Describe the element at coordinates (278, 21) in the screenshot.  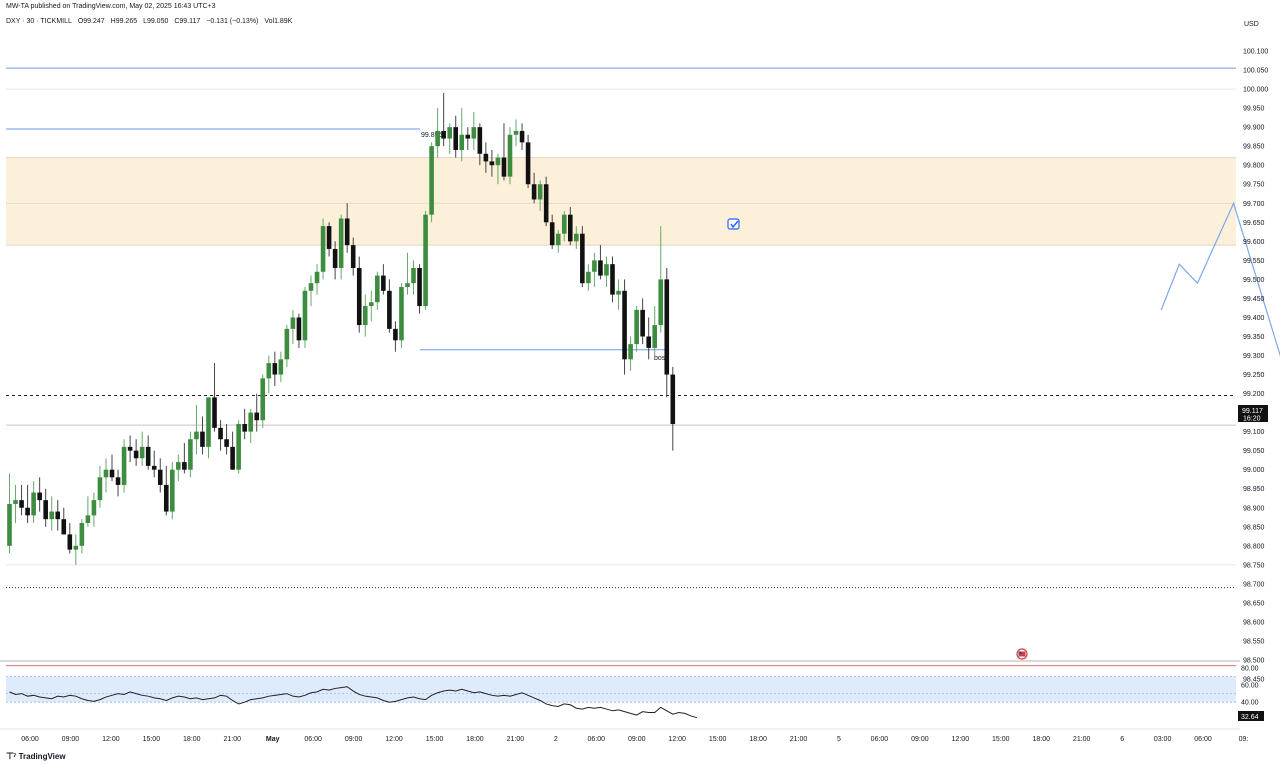
I see `ohlc-volume: Vol1.89K` at that location.